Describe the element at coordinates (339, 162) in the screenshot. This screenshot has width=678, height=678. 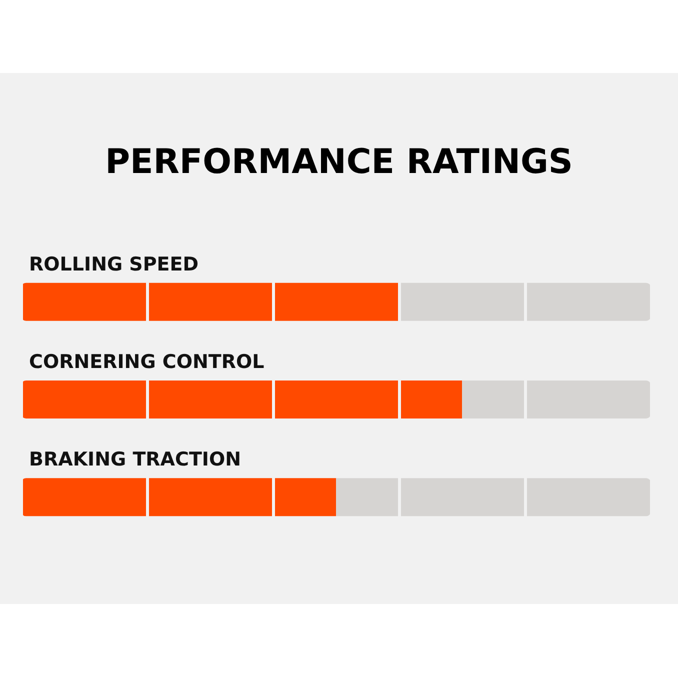
I see `chart-title: PERFORMANCE RATINGS` at that location.